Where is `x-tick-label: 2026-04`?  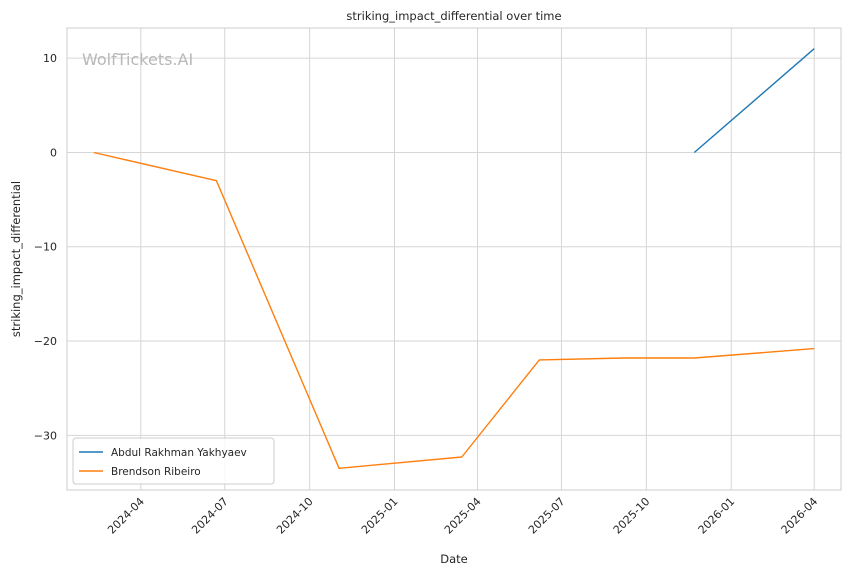 x-tick-label: 2026-04 is located at coordinates (800, 516).